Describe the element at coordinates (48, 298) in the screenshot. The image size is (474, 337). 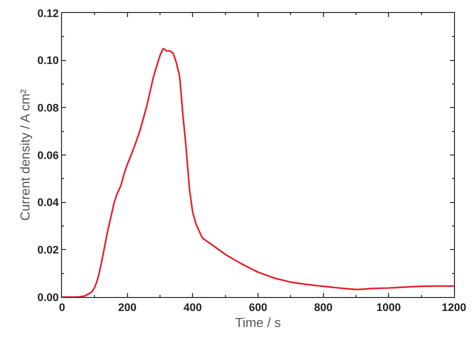
I see `text: 0.00` at that location.